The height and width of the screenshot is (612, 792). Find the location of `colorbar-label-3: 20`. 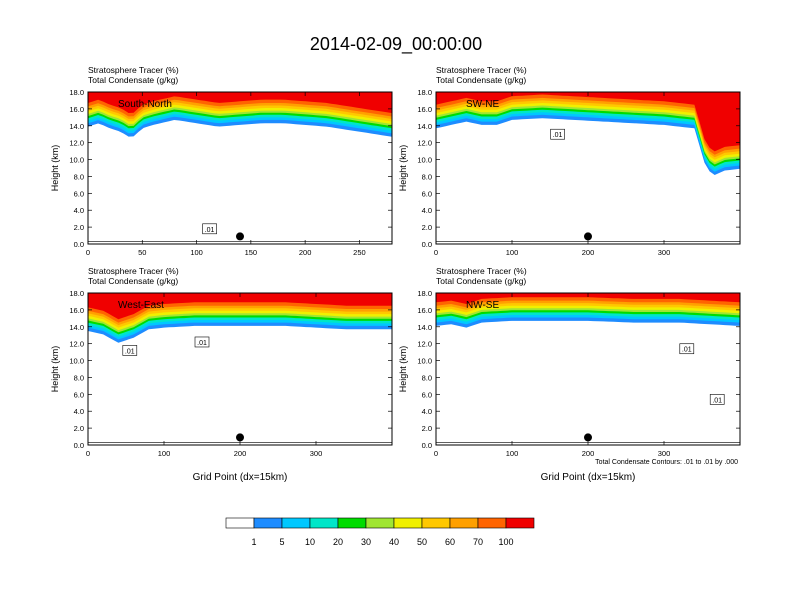

colorbar-label-3: 20 is located at coordinates (338, 542).